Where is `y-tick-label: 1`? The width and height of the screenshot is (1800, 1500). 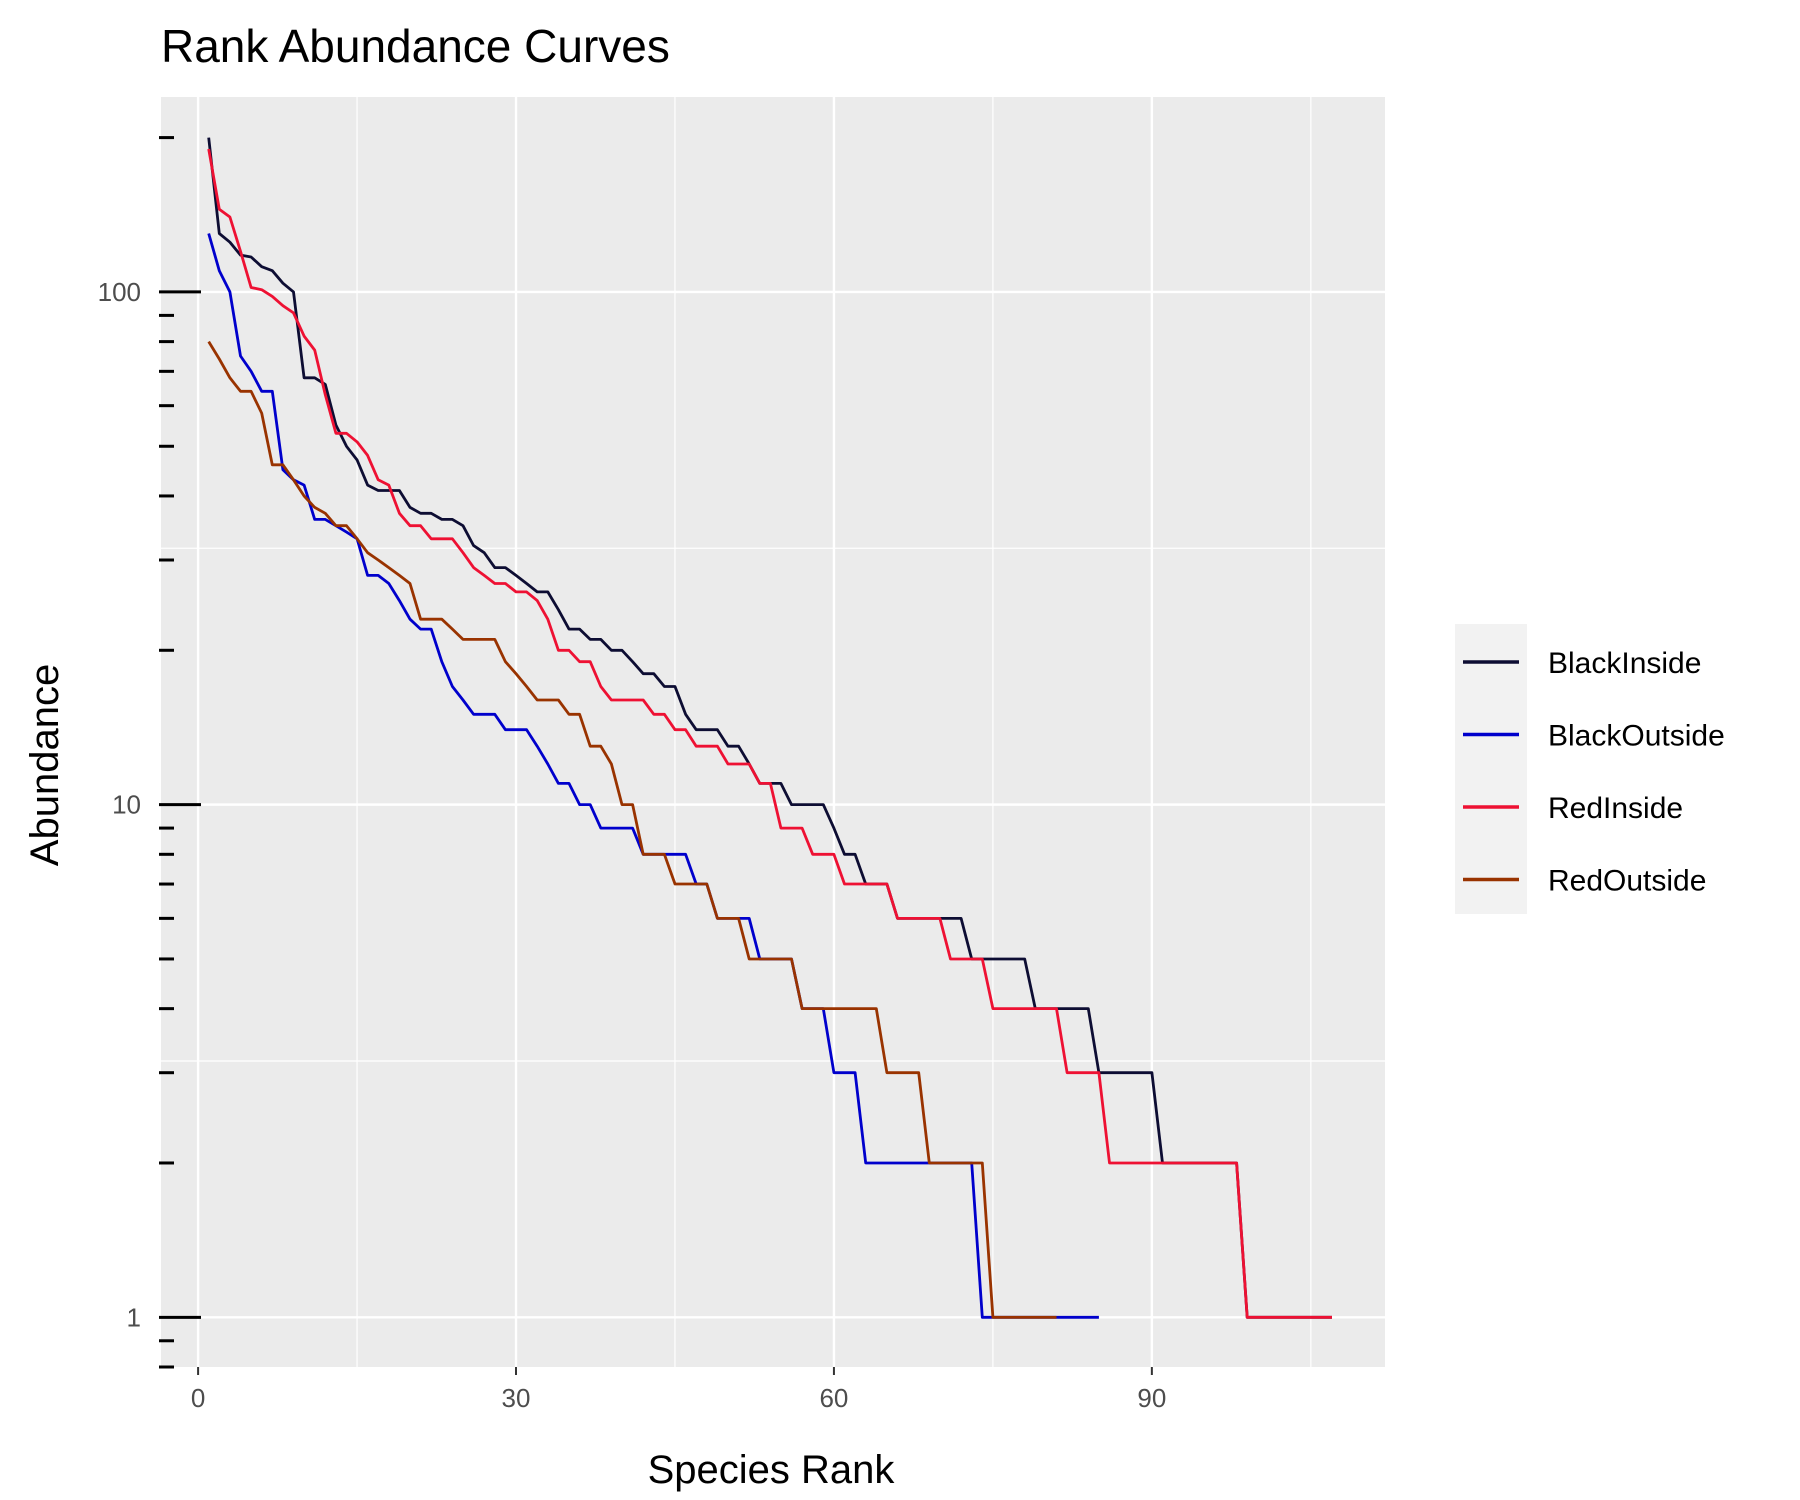
y-tick-label: 1 is located at coordinates (134, 1317).